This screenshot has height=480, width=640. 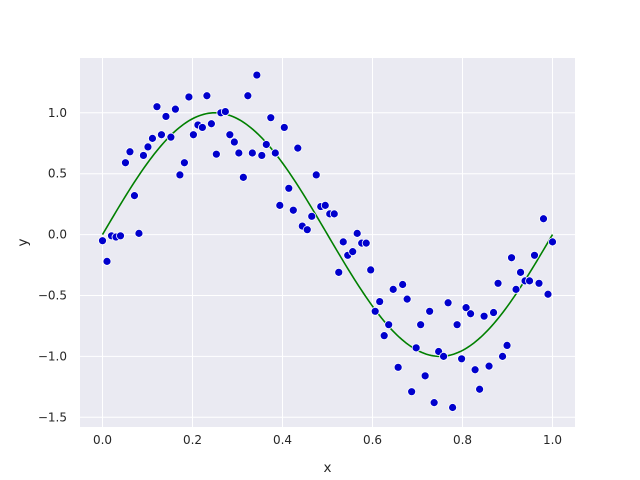 What do you see at coordinates (552, 440) in the screenshot?
I see `x-tick-label: 1.0` at bounding box center [552, 440].